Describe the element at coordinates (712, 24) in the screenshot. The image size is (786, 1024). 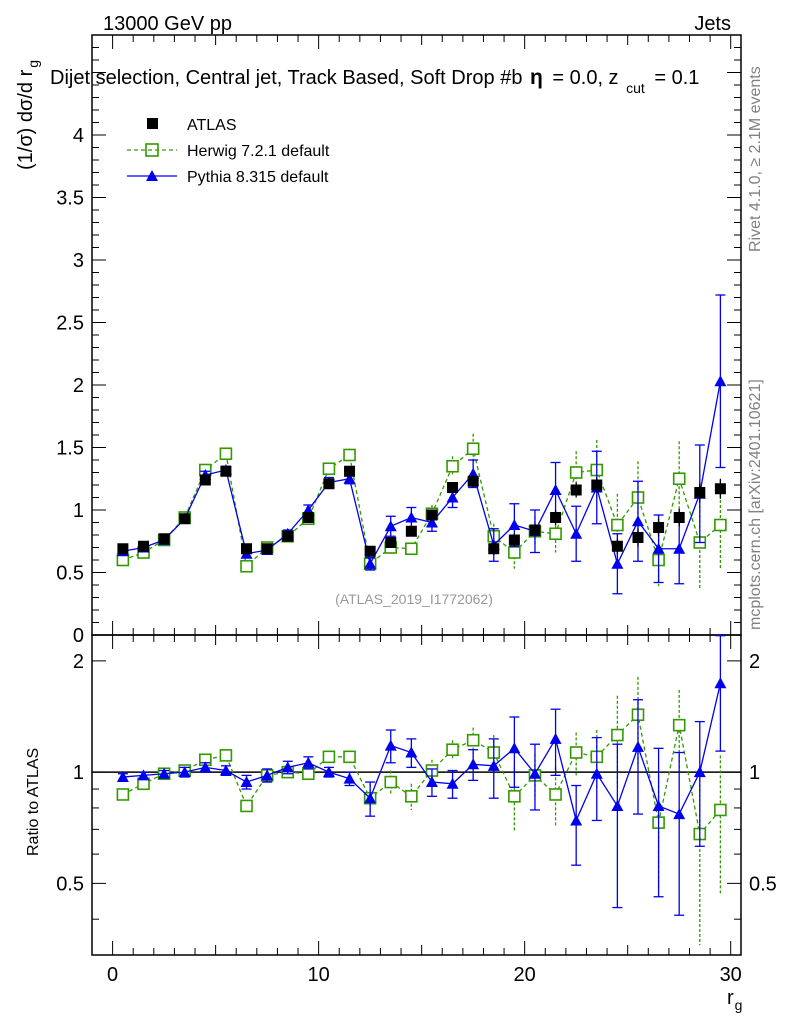
I see `process-label: Jets` at that location.